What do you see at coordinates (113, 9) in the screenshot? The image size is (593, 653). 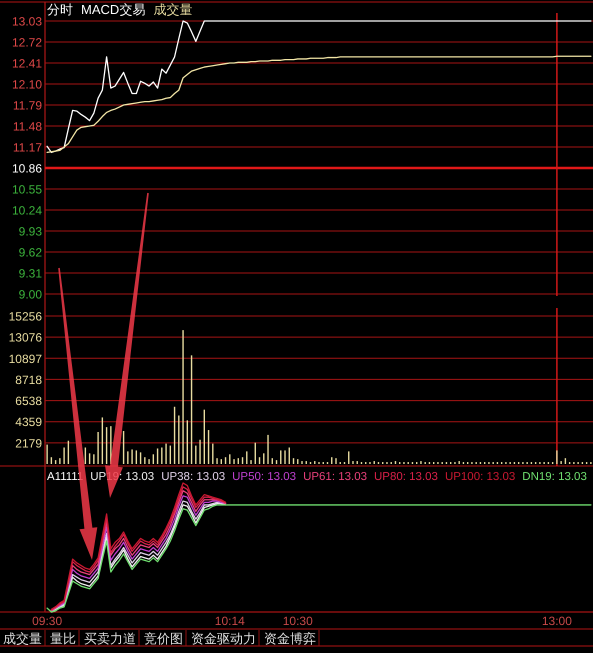 I see `chart-subtitle: MACD交易` at bounding box center [113, 9].